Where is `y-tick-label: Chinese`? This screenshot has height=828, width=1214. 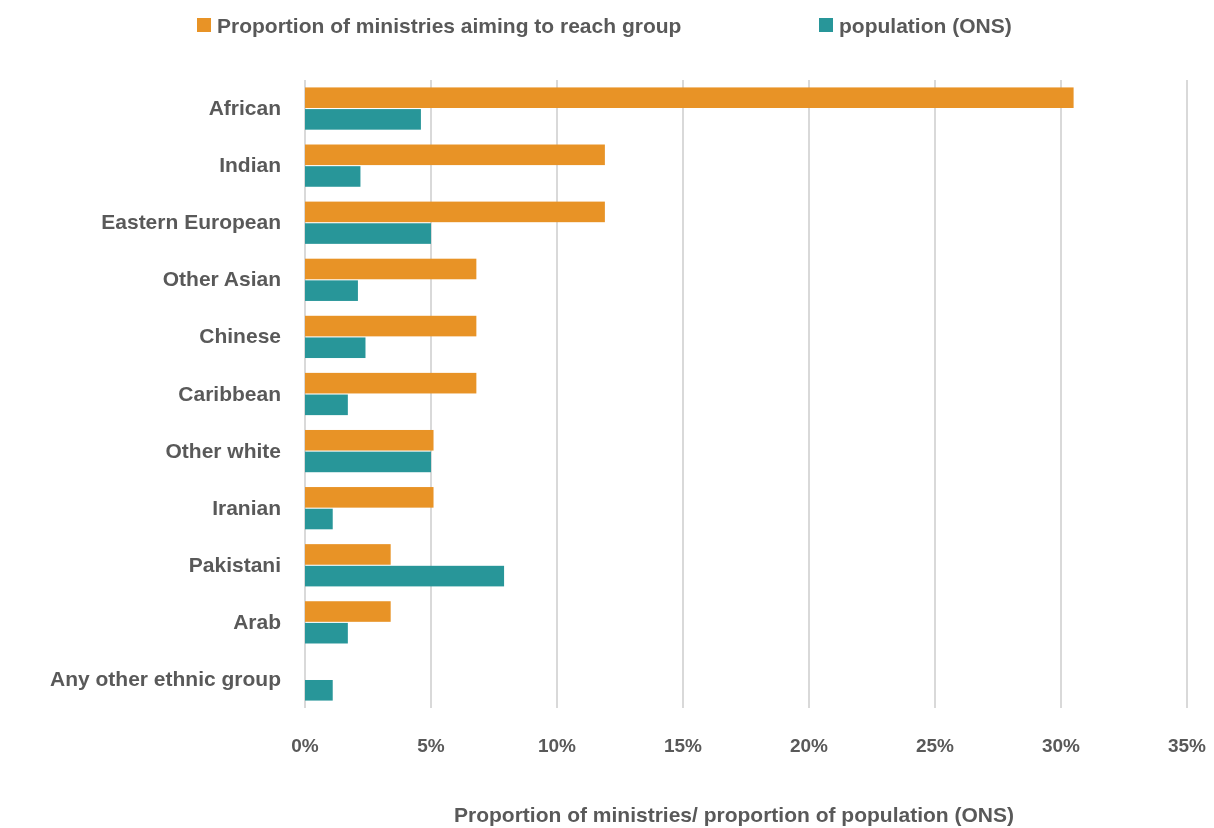 y-tick-label: Chinese is located at coordinates (240, 336).